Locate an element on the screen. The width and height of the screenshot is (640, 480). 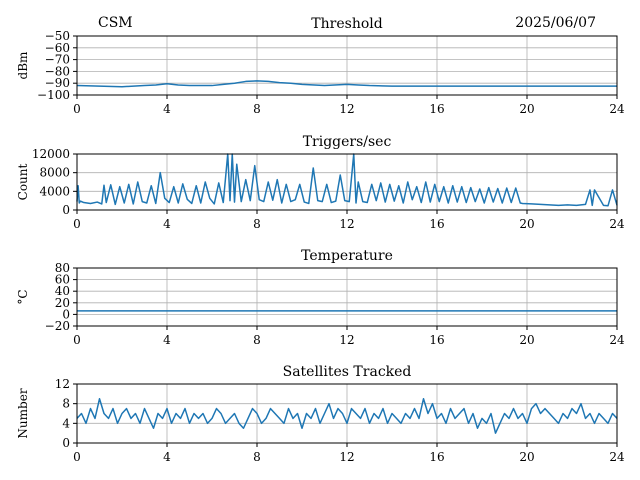
y-tick-label: 8000 is located at coordinates (54, 173).